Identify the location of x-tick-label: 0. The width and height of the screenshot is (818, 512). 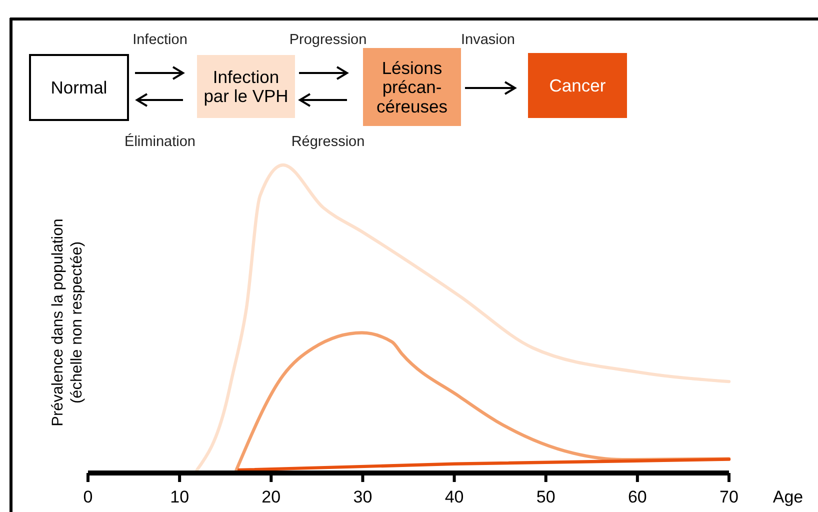
(88, 497).